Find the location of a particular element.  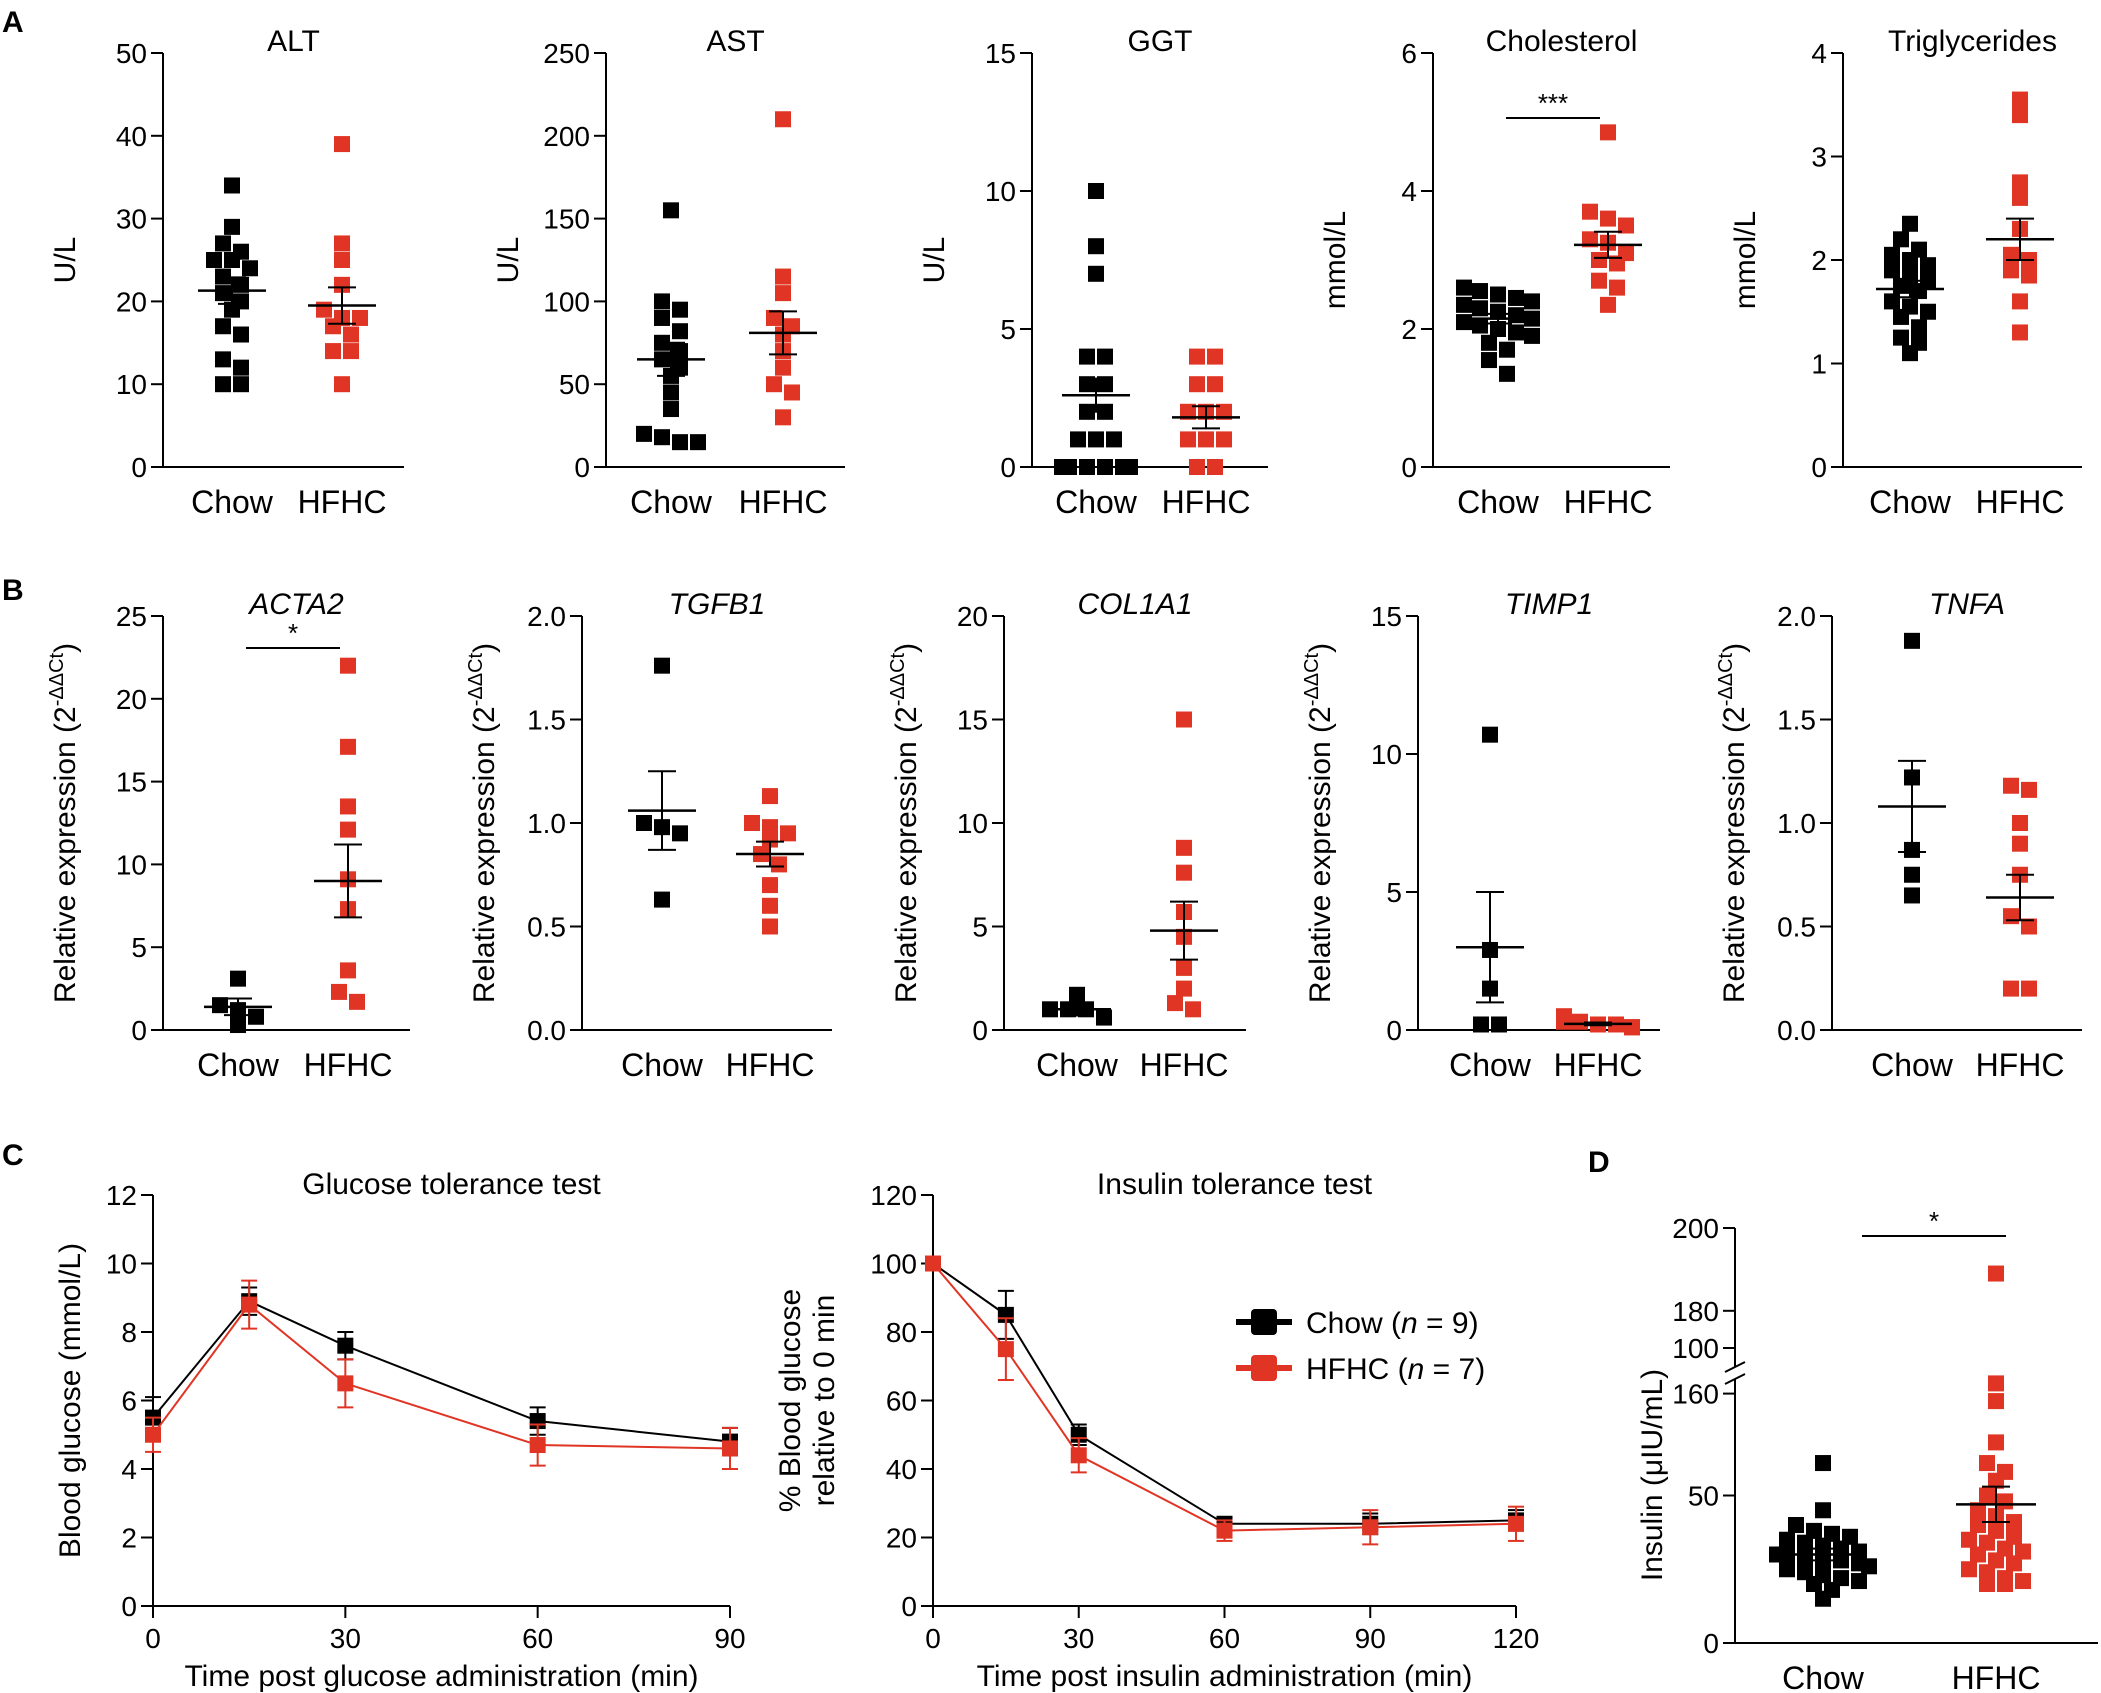

x-axis-label: Time post insulin administration (min) is located at coordinates (1225, 1676).